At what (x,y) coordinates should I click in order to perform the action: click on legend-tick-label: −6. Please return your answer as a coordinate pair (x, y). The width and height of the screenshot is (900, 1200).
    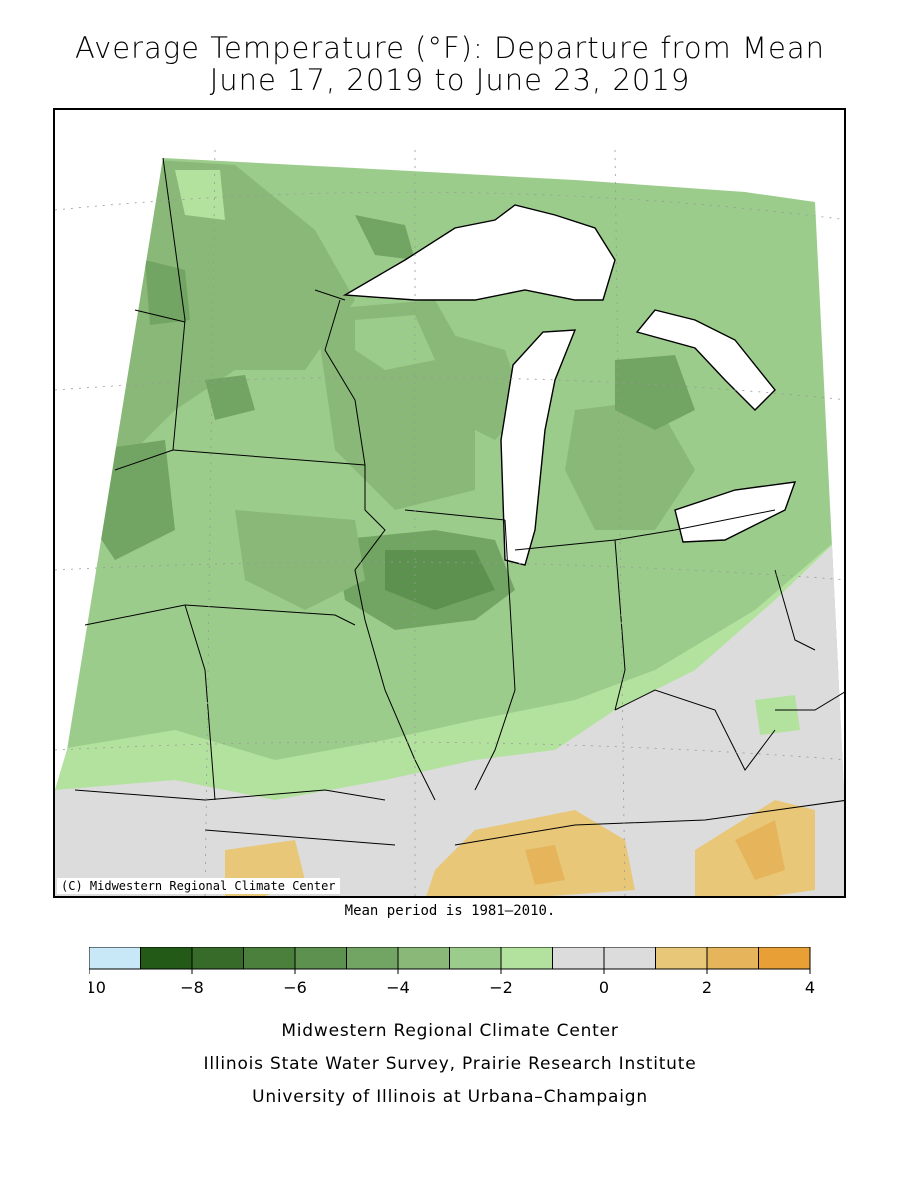
    Looking at the image, I should click on (295, 987).